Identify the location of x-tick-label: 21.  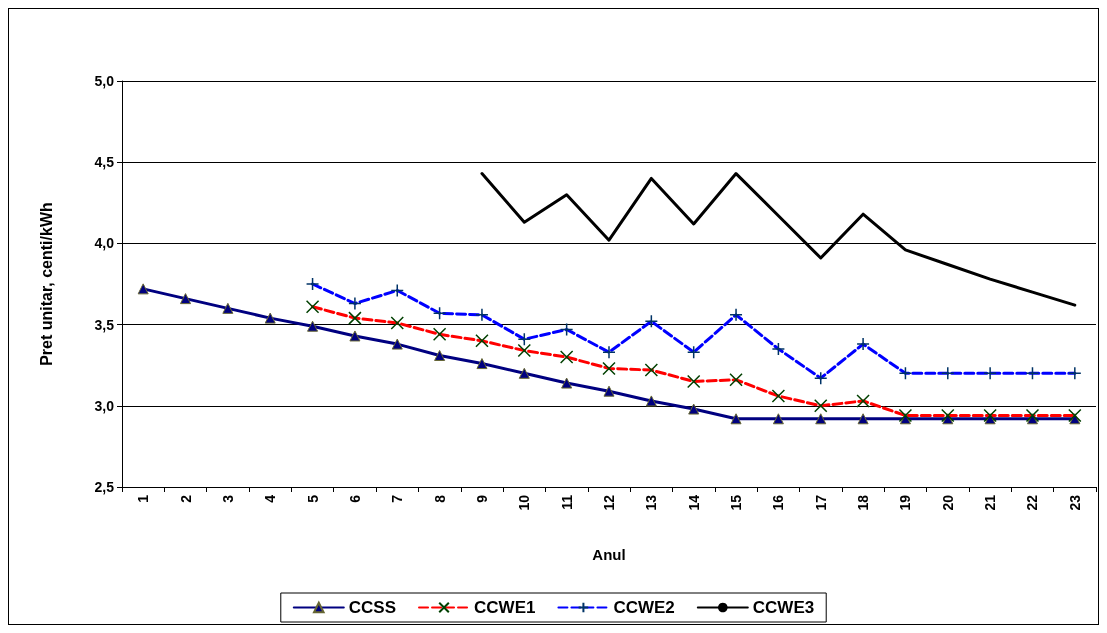
(990, 502).